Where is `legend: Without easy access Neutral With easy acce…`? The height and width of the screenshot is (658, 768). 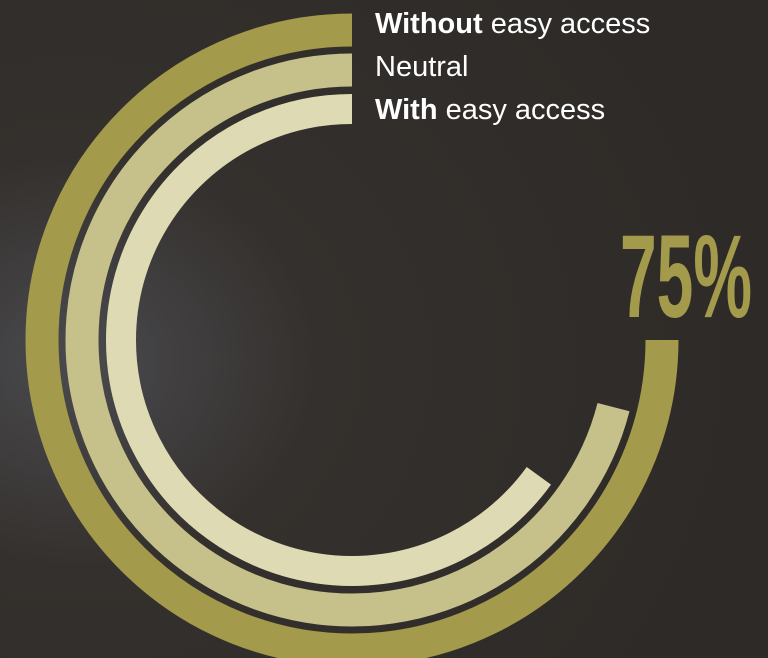
legend: Without easy access Neutral With easy acce… is located at coordinates (512, 67).